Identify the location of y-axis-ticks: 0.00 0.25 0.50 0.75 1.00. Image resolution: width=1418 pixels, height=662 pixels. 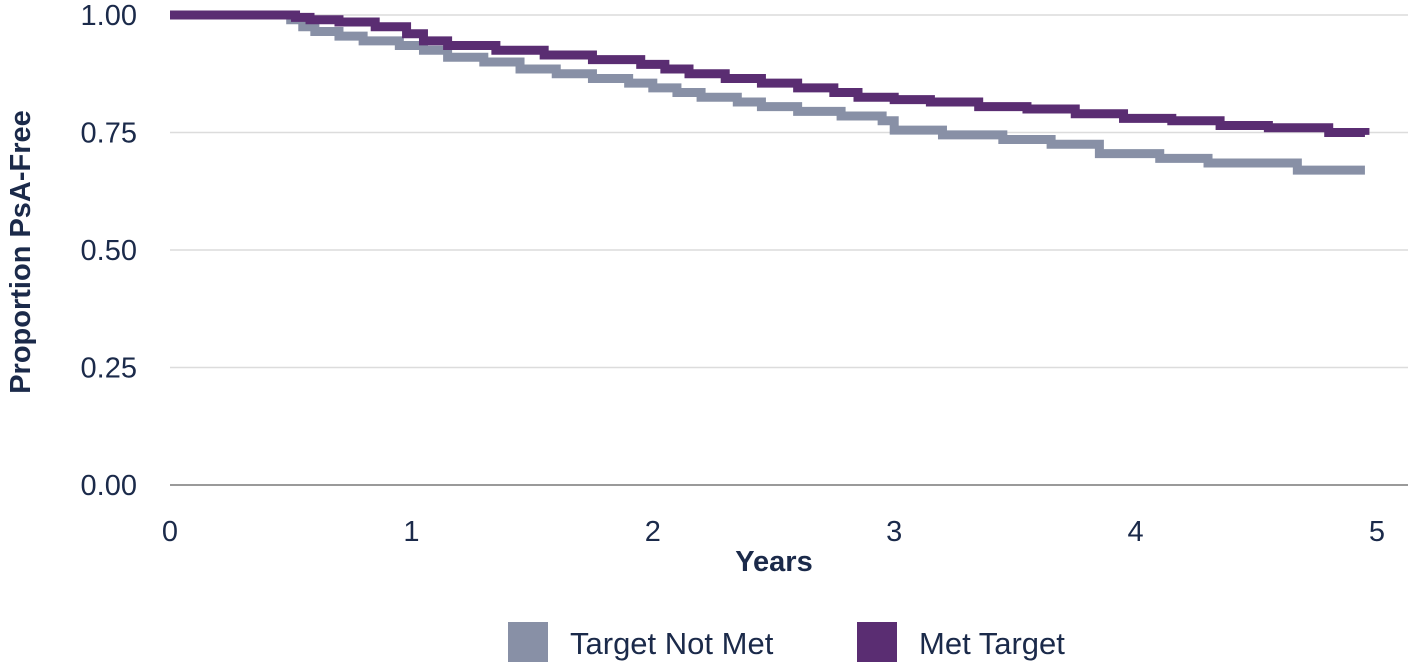
(109, 251).